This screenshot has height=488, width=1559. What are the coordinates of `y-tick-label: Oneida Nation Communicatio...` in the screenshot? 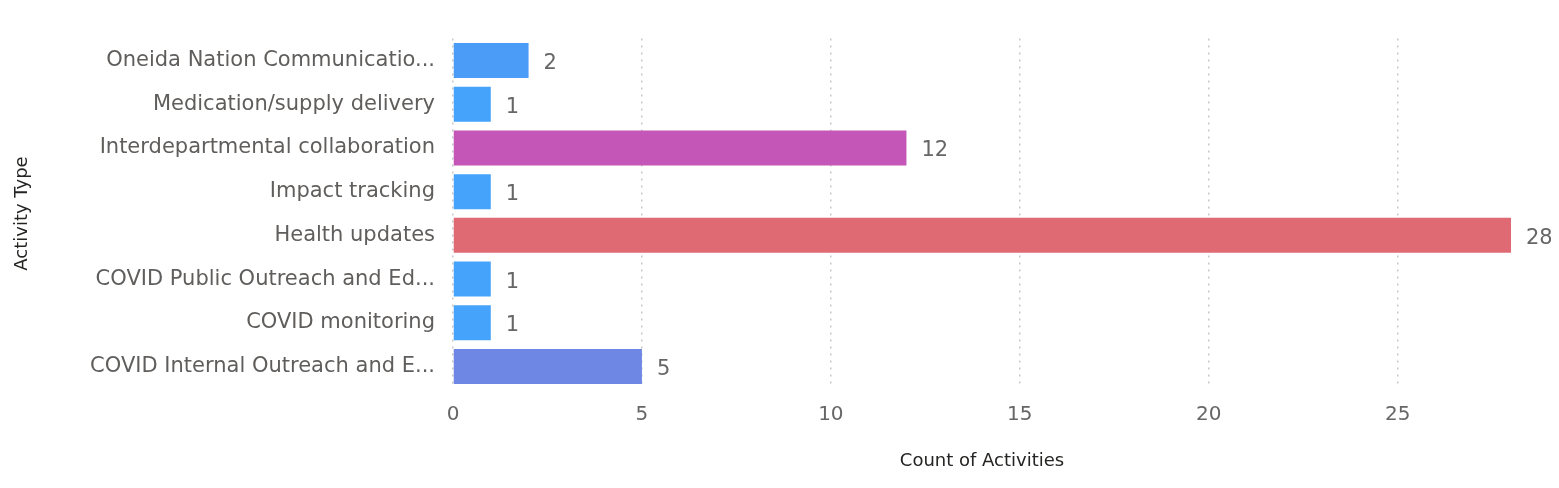 It's located at (270, 58).